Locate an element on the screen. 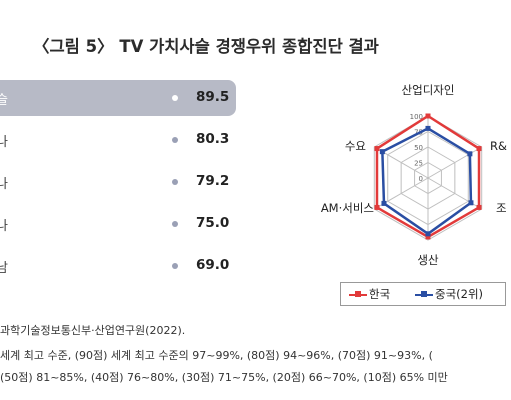 Image resolution: width=511 pixels, height=400 pixels. radar-axis-label: 산업디자인 is located at coordinates (428, 90).